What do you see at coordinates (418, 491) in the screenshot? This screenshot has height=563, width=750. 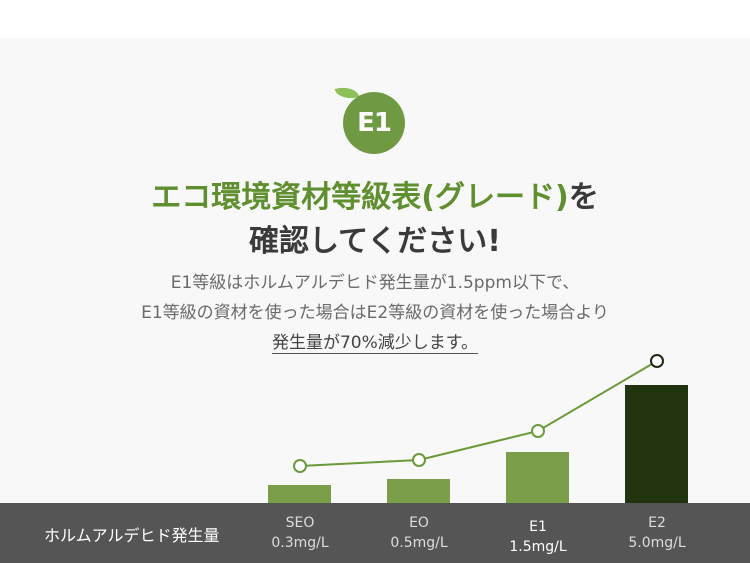 I see `bar-EO` at bounding box center [418, 491].